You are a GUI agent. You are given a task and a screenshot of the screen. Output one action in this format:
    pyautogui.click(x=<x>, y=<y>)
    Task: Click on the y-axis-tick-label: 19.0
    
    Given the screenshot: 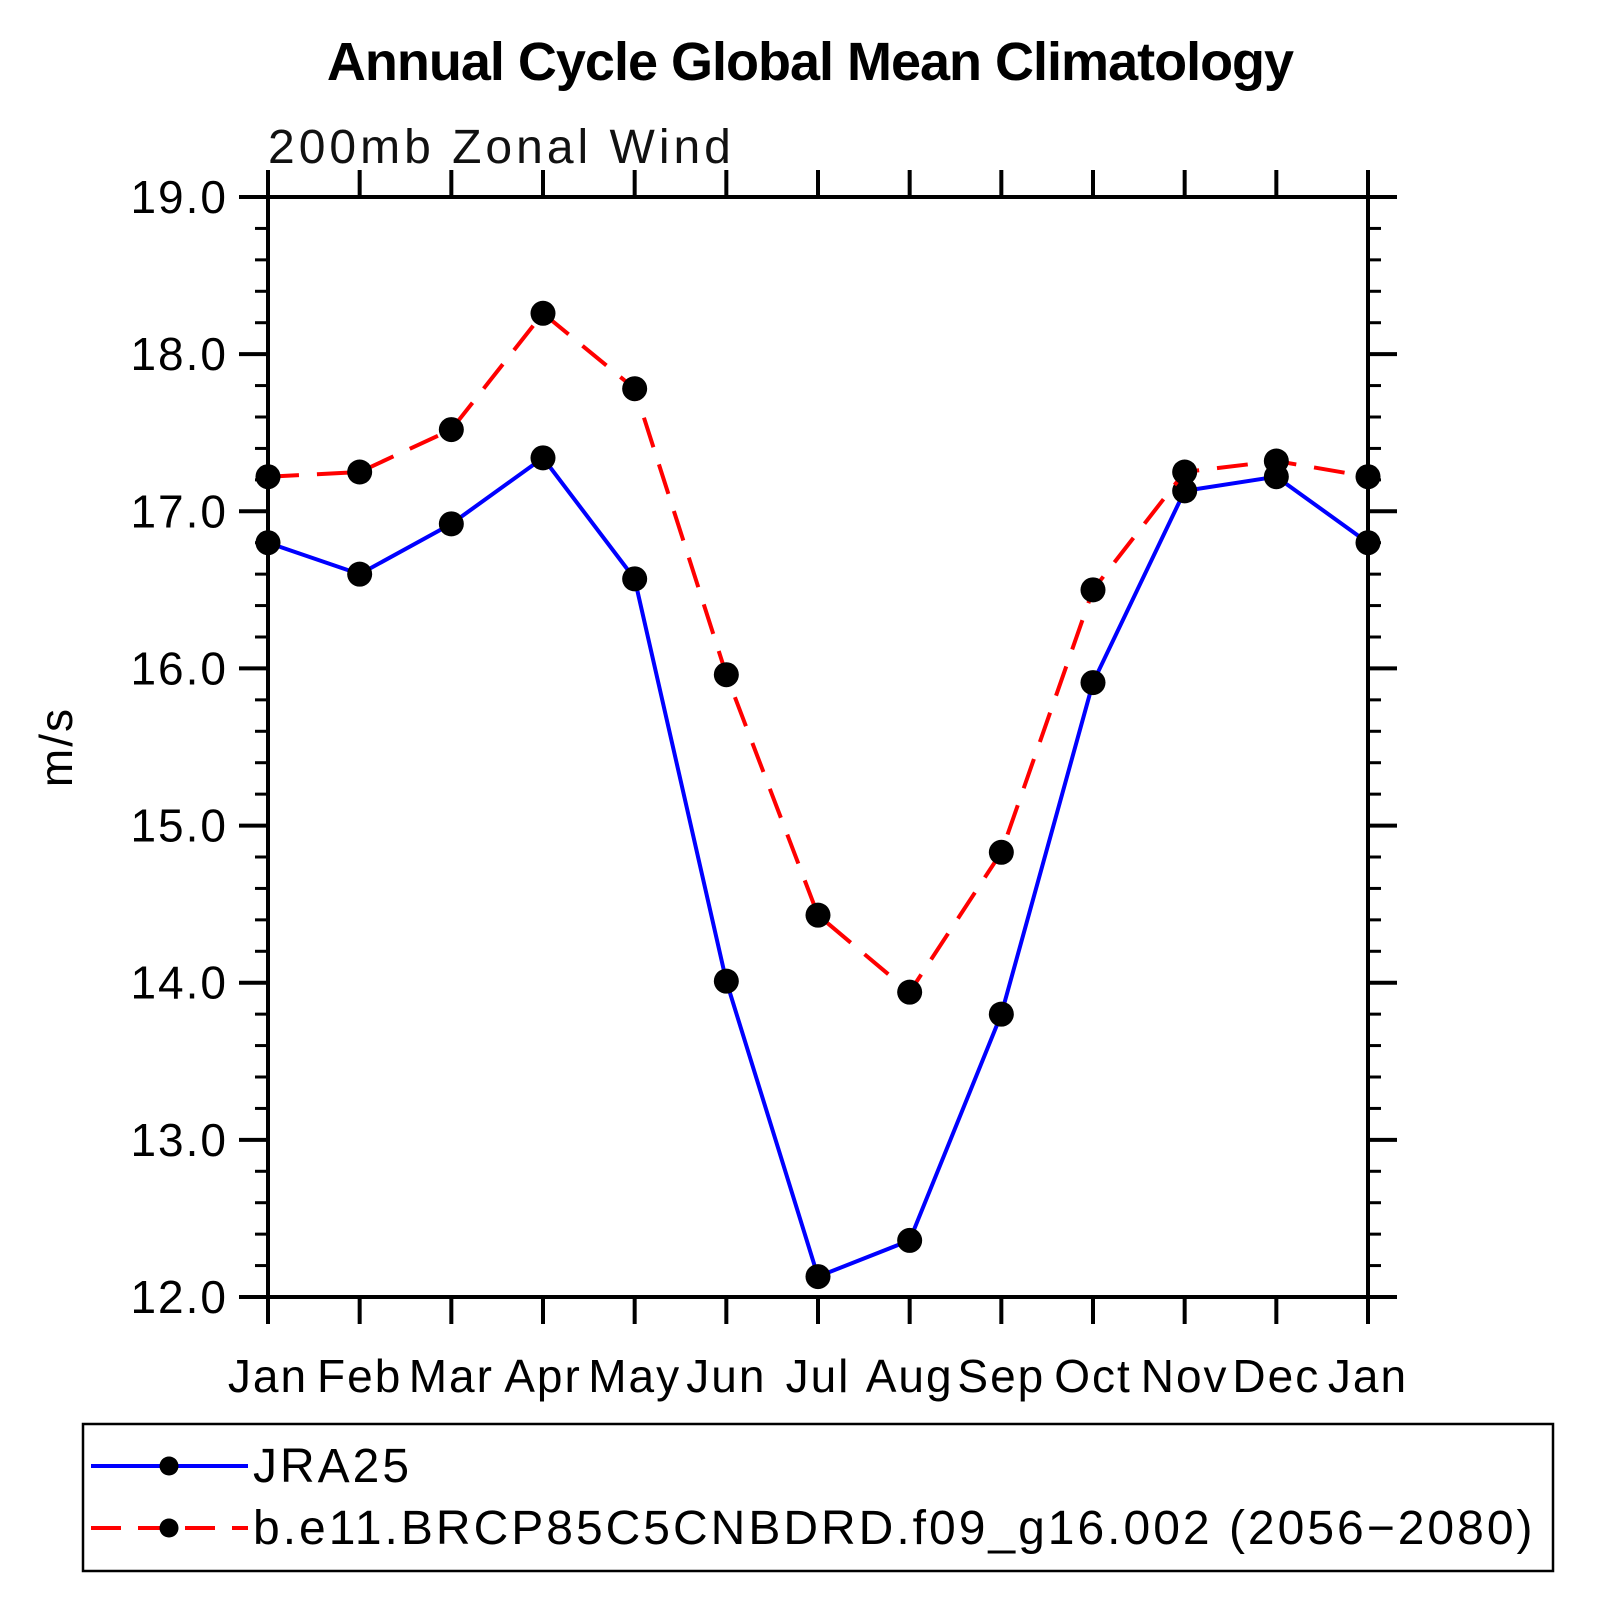 What is the action you would take?
    pyautogui.click(x=179, y=197)
    